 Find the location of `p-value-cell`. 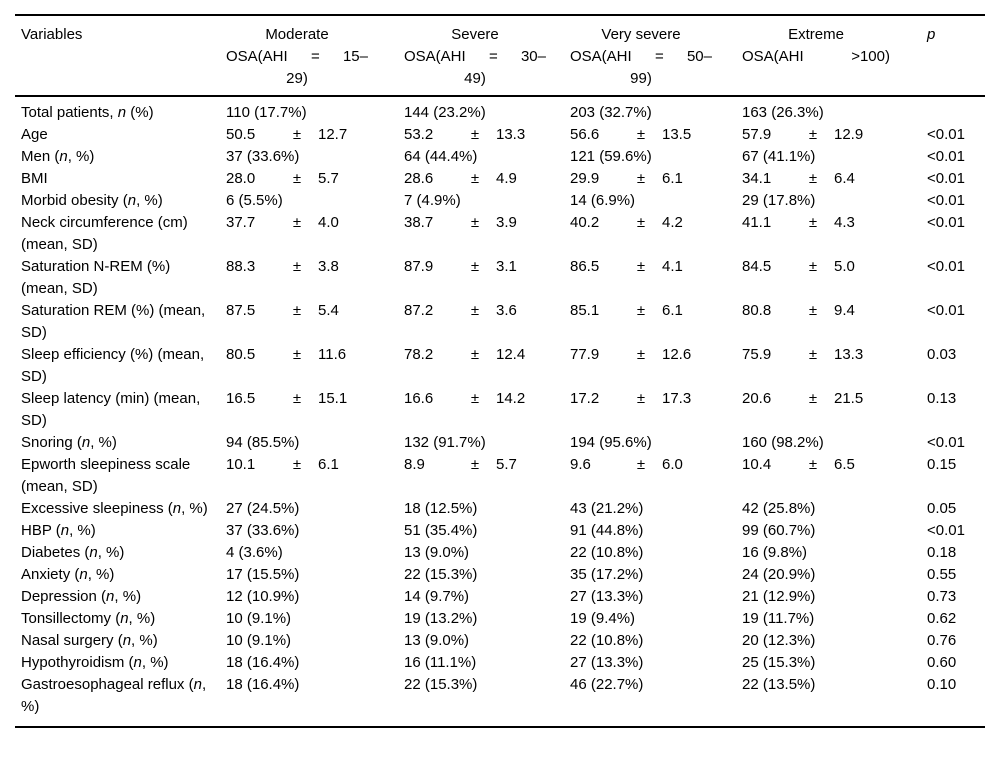

p-value-cell is located at coordinates (953, 110).